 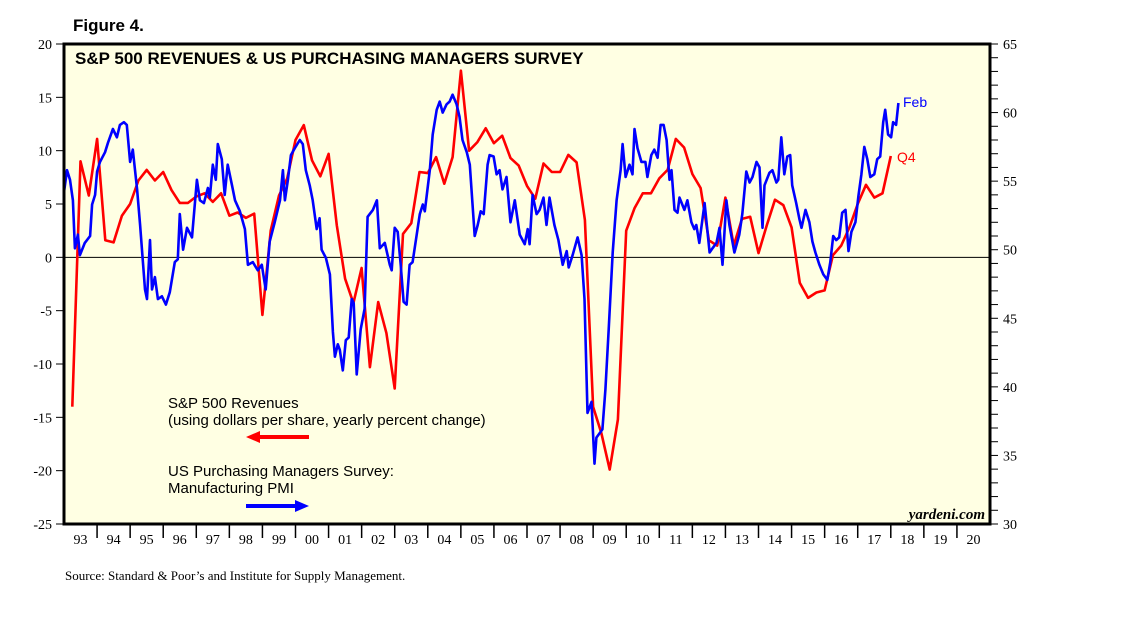 I want to click on left-tick-label: -15, so click(x=42, y=418).